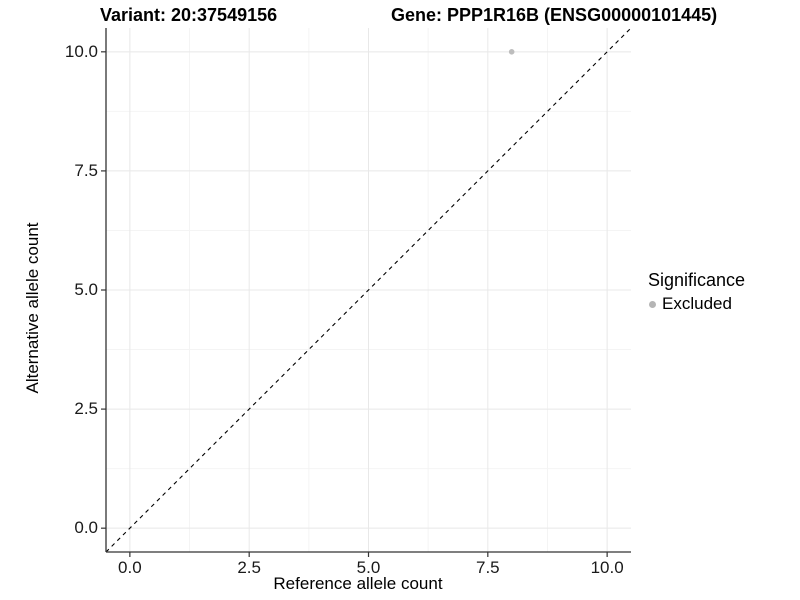  What do you see at coordinates (81, 51) in the screenshot?
I see `y-tick-label: 10.0` at bounding box center [81, 51].